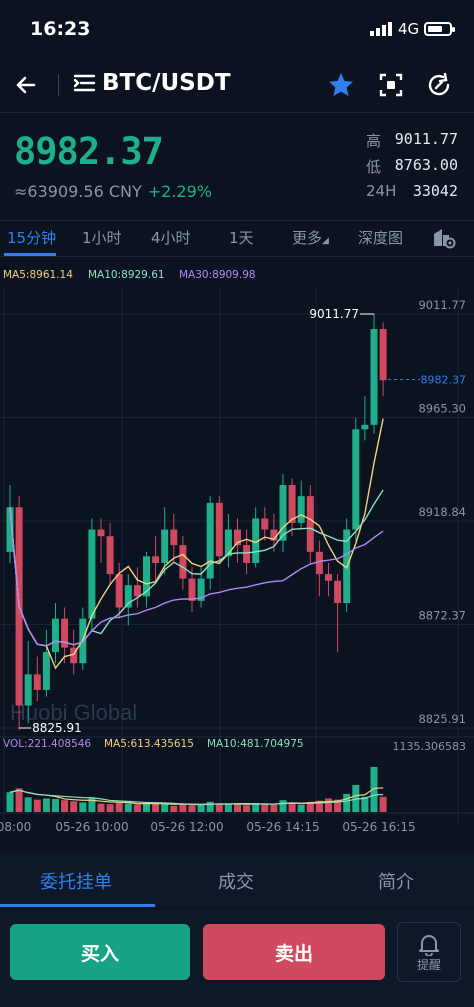  What do you see at coordinates (435, 191) in the screenshot?
I see `volume-24h-value: 33042` at bounding box center [435, 191].